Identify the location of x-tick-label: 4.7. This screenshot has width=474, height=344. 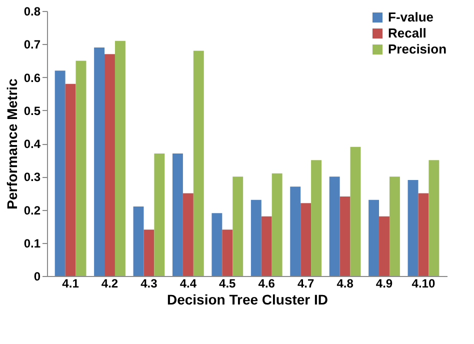
(305, 283).